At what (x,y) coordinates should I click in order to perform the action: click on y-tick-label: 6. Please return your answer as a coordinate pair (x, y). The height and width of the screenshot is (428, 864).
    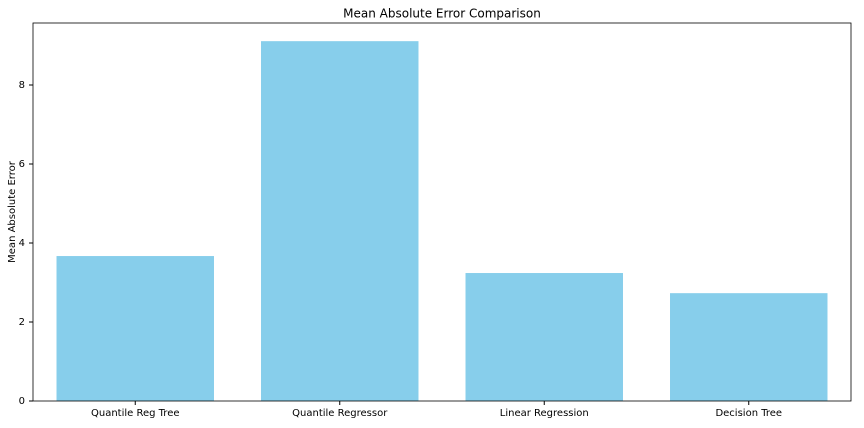
    Looking at the image, I should click on (22, 164).